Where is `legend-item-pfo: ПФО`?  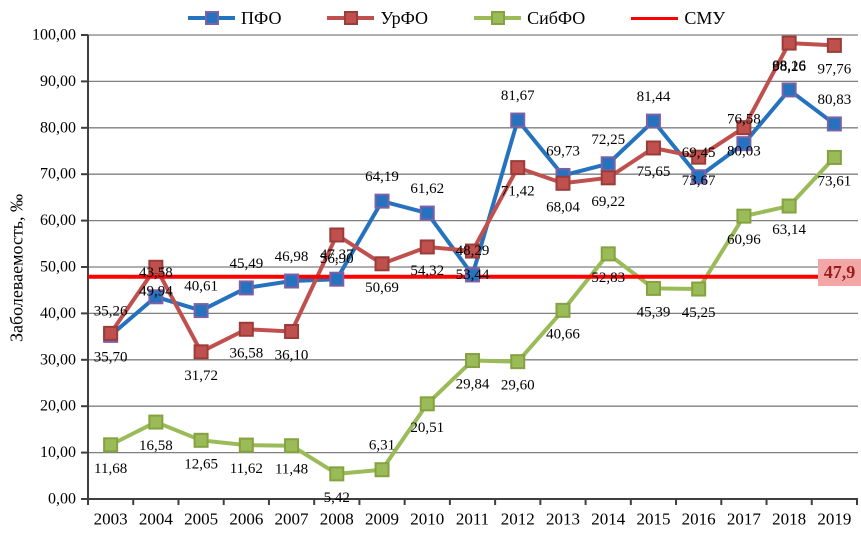 legend-item-pfo: ПФО is located at coordinates (234, 18).